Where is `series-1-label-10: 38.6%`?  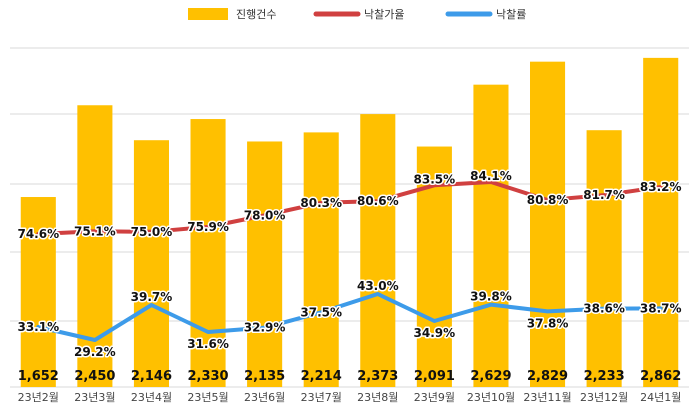 series-1-label-10: 38.6% is located at coordinates (604, 309).